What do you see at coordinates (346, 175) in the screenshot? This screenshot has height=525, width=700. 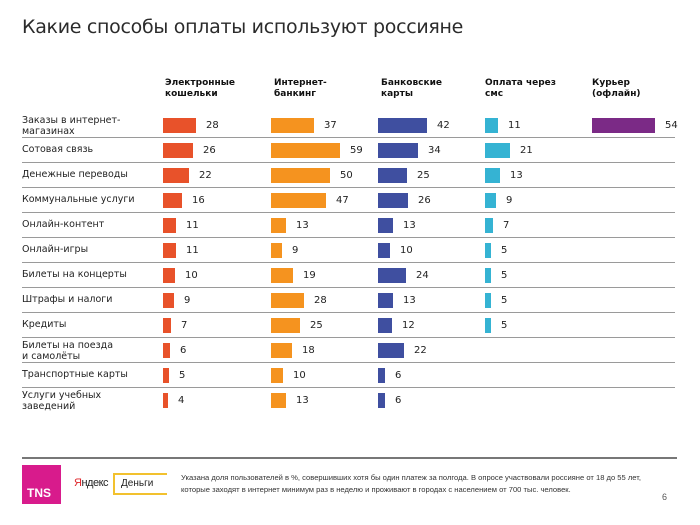 I see `bar-value-label: 50` at bounding box center [346, 175].